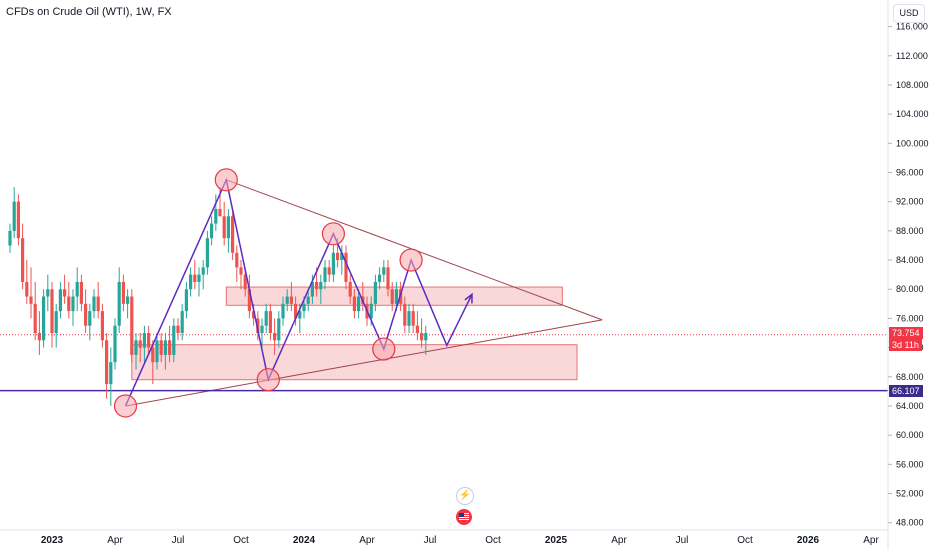 The width and height of the screenshot is (932, 550). Describe the element at coordinates (89, 12) in the screenshot. I see `chart-title: CFDs on Crude Oil (WTI), 1W, FX` at that location.